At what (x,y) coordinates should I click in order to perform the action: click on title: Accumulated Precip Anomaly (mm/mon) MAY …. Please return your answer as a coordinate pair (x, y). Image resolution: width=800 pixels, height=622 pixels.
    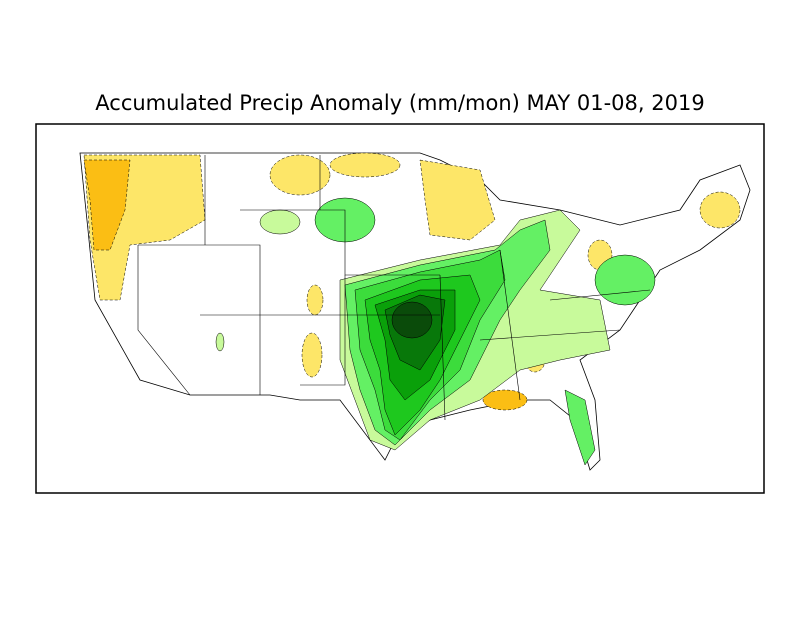
    Looking at the image, I should click on (399, 103).